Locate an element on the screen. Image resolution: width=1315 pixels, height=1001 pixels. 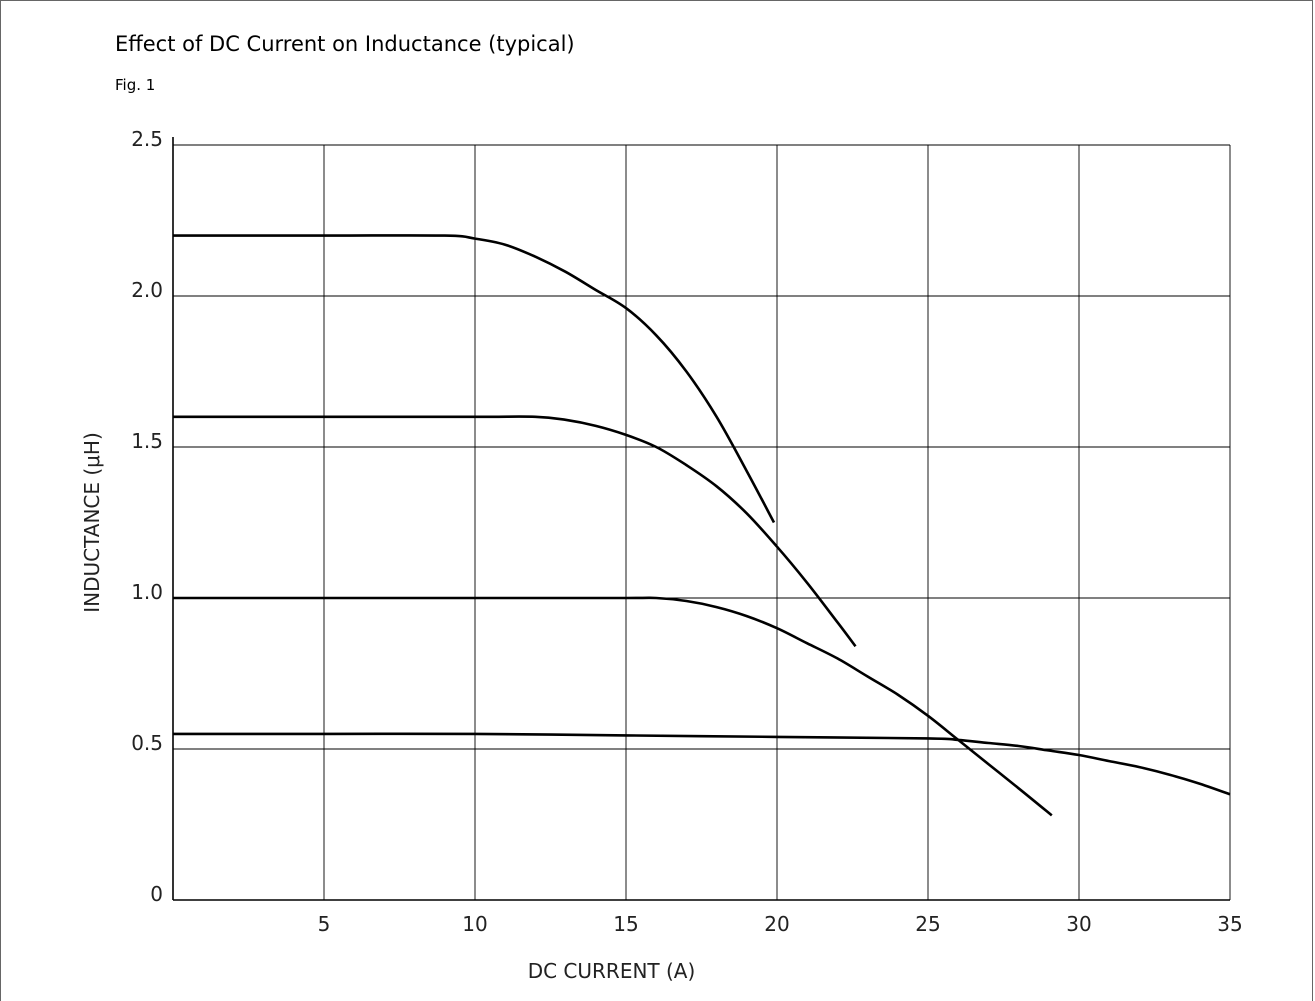
y-tick-label: 2.0 is located at coordinates (147, 290).